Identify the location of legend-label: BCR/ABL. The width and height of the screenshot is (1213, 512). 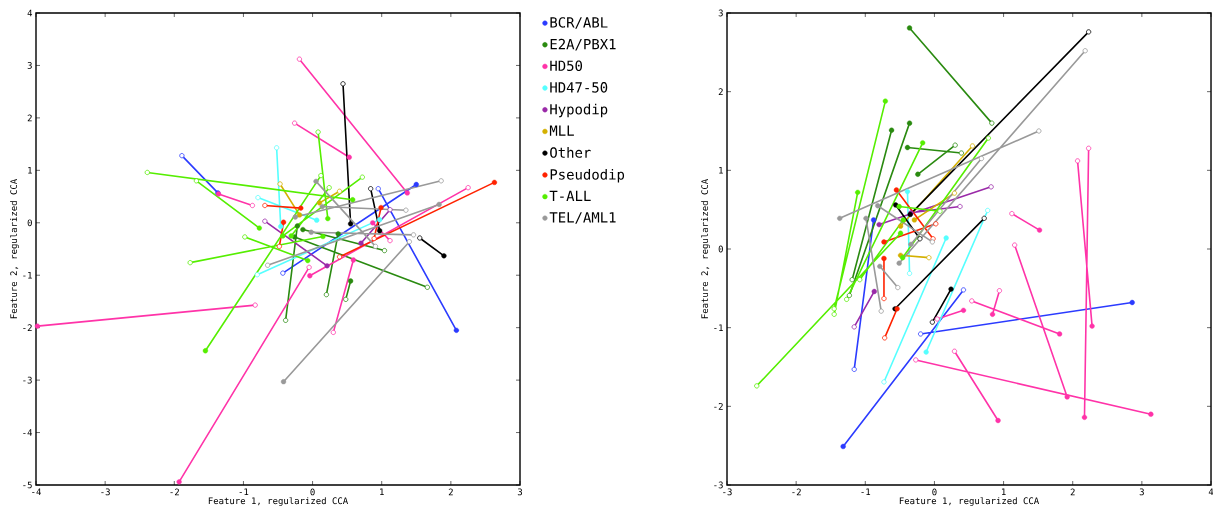
(579, 23).